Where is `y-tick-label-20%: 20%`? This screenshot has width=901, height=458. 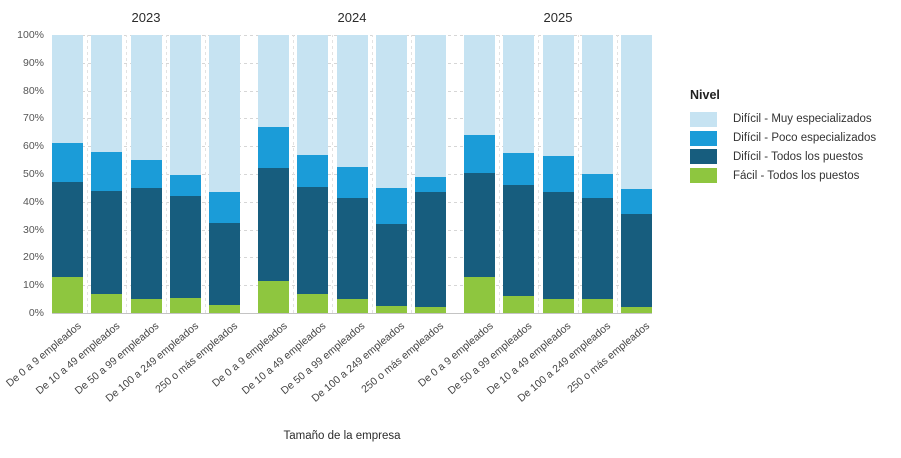 y-tick-label-20%: 20% is located at coordinates (33, 257).